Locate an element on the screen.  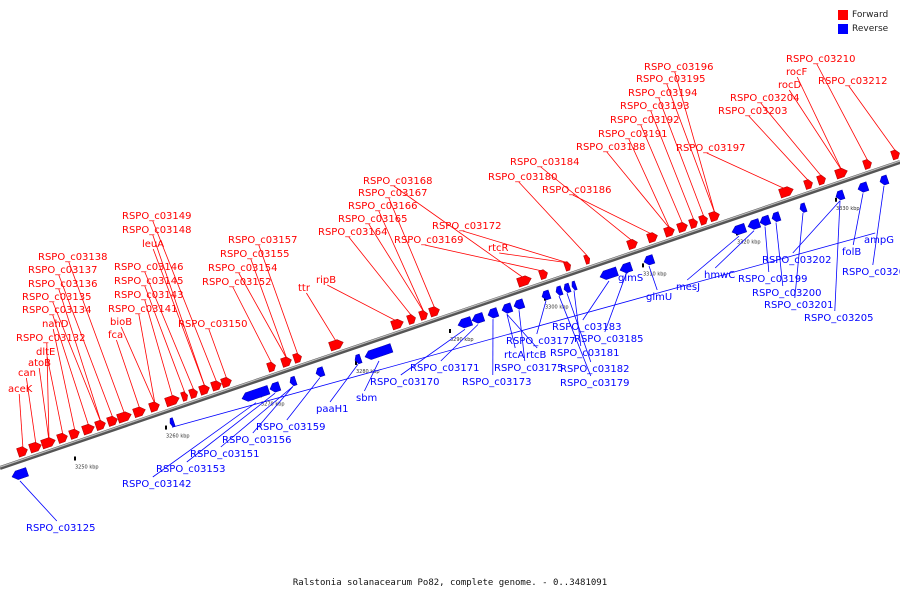
forward-gene-label: RSPO_c03194 is located at coordinates (663, 93).